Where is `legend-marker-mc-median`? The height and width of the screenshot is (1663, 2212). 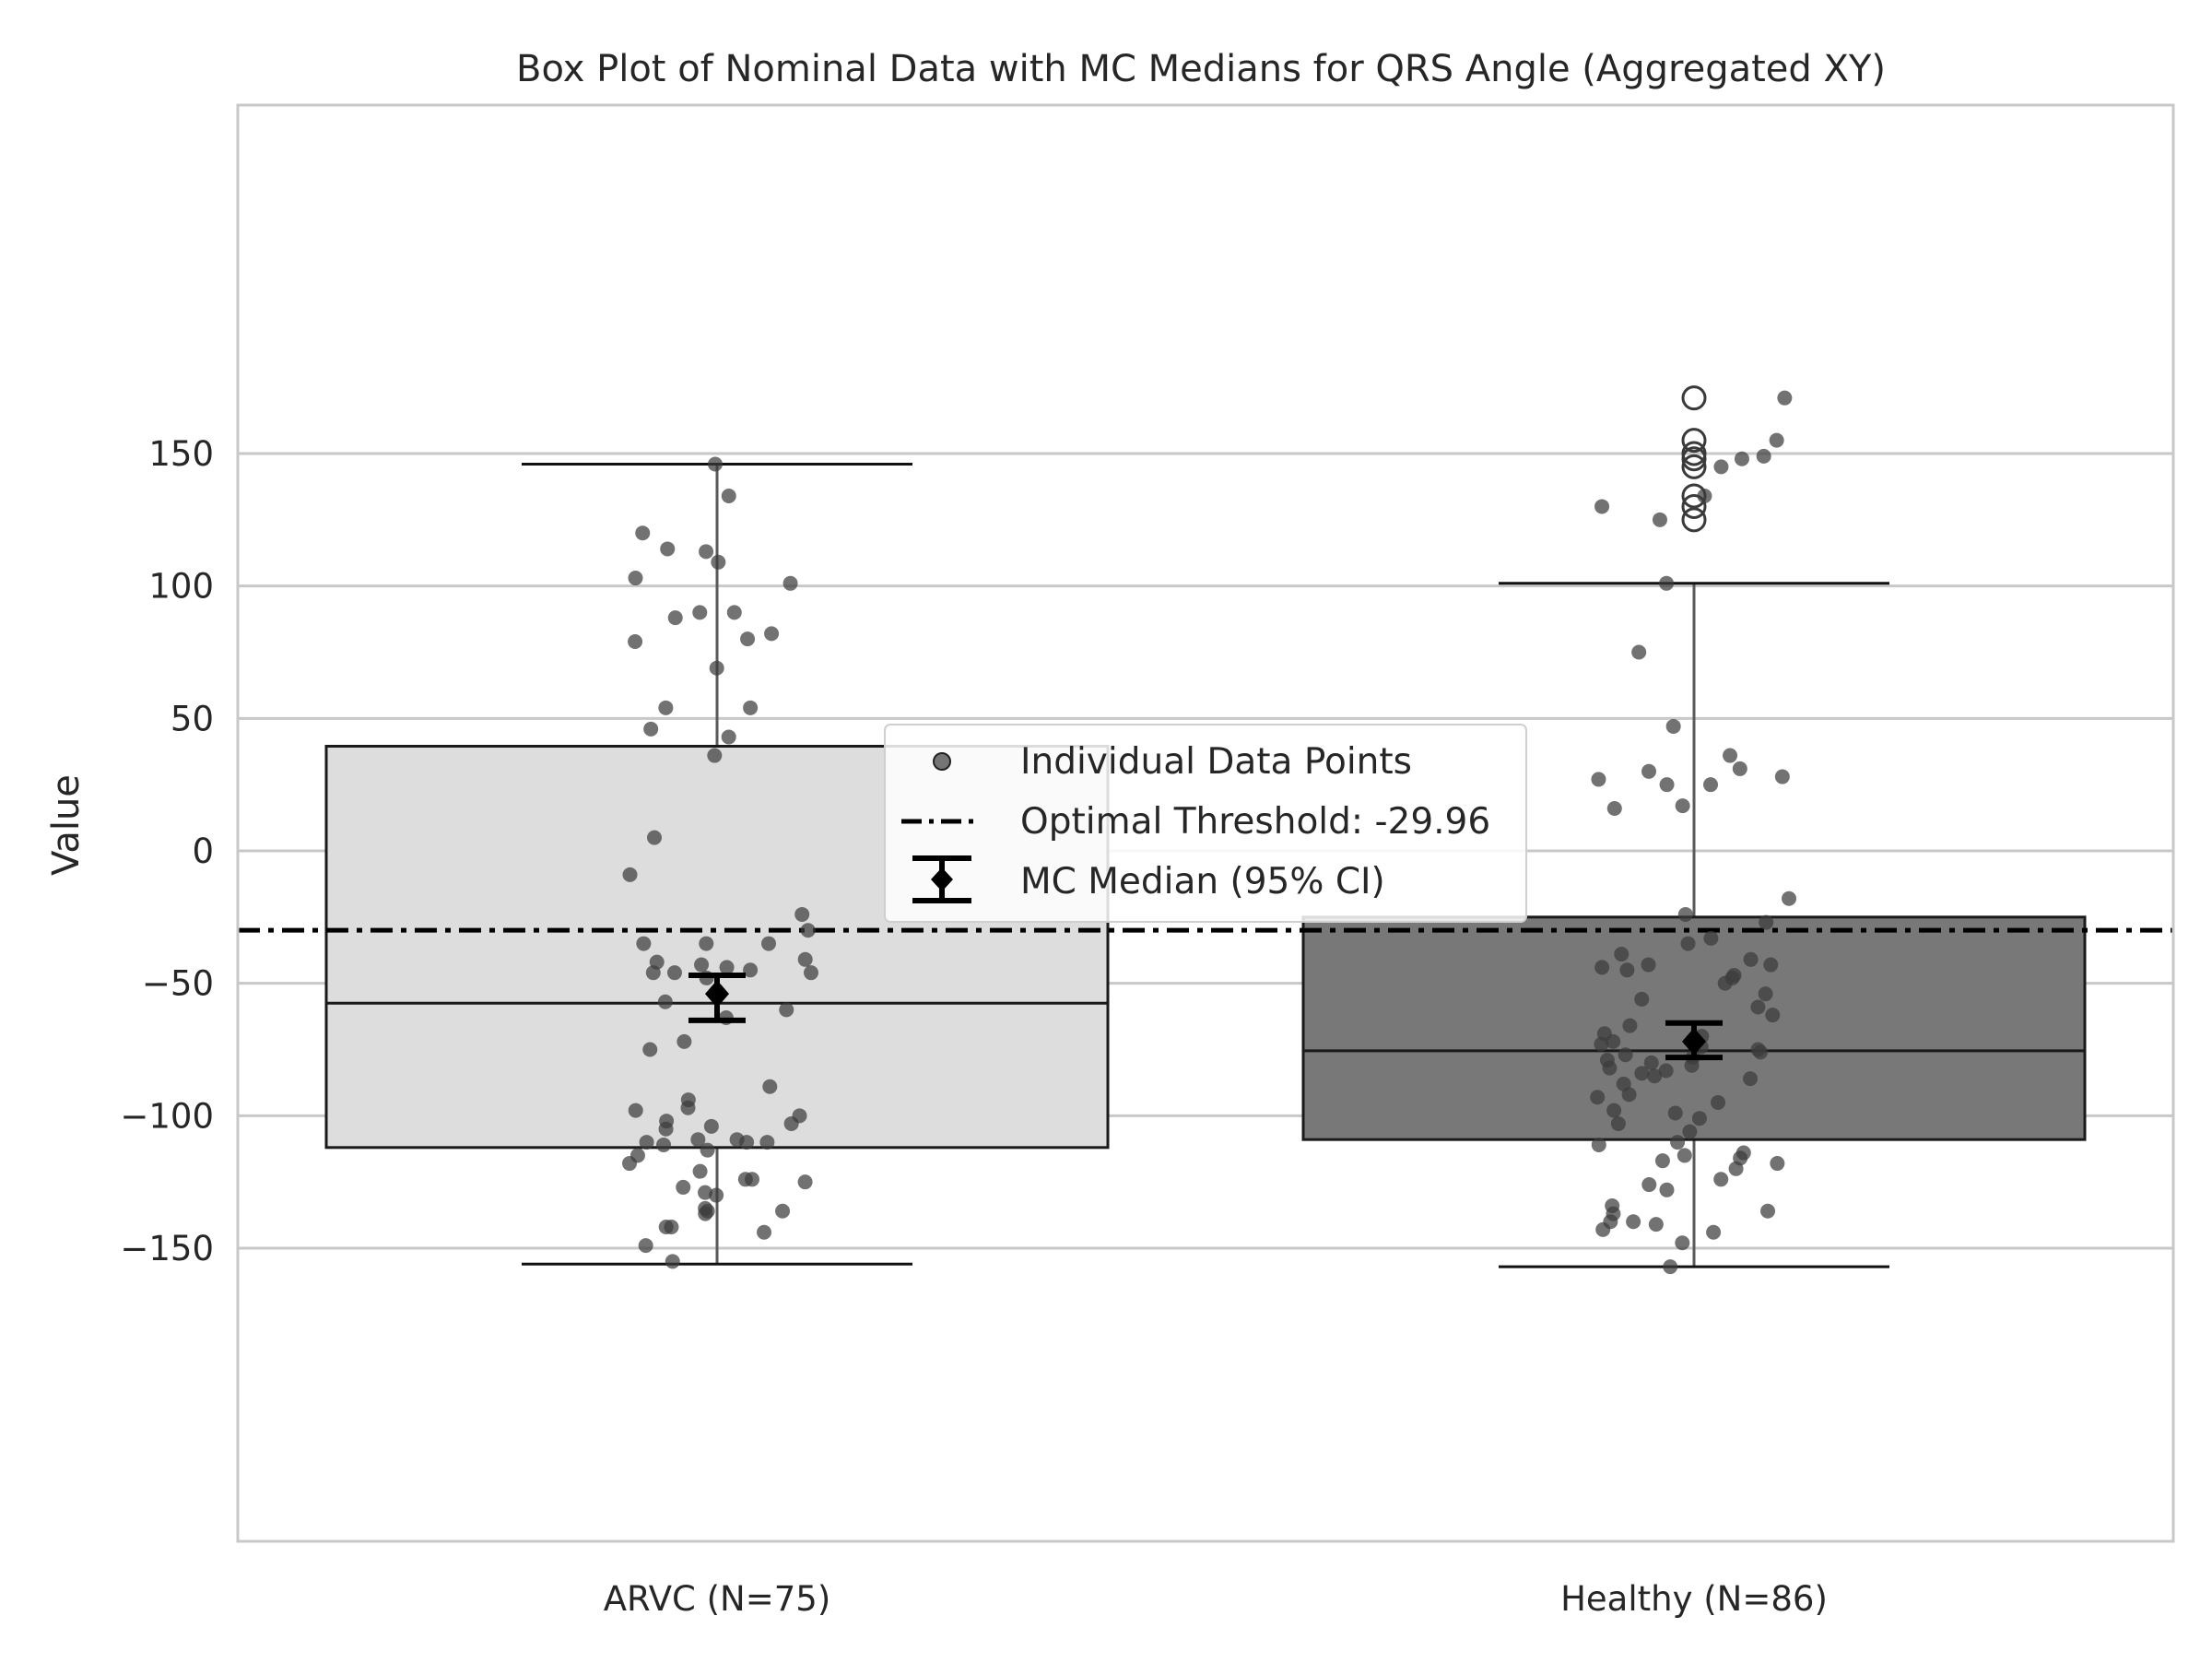 legend-marker-mc-median is located at coordinates (941, 879).